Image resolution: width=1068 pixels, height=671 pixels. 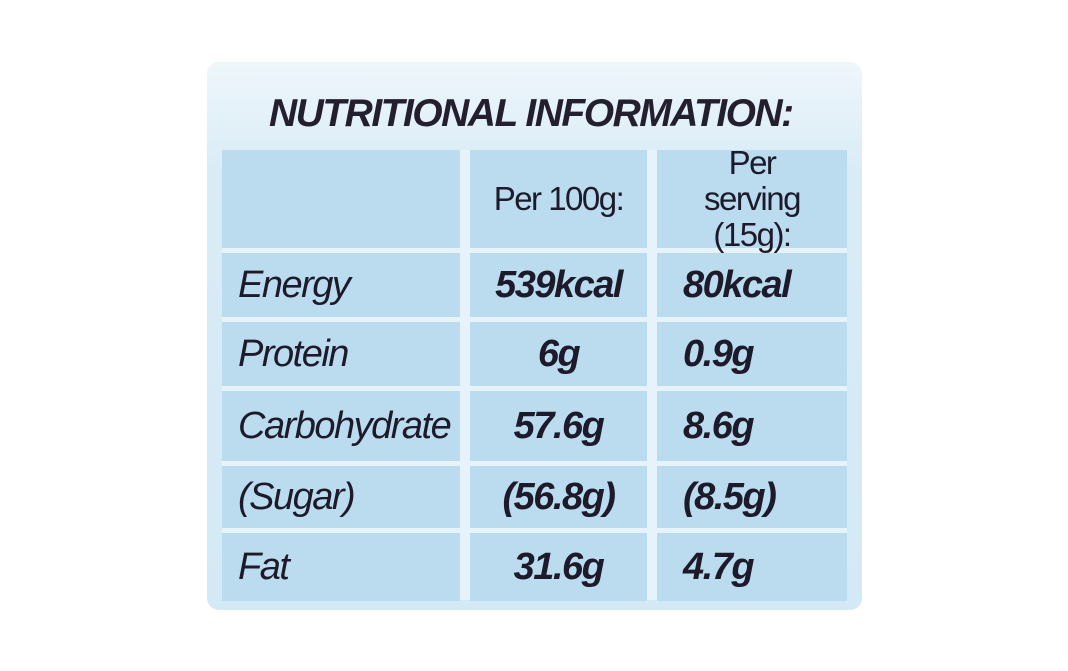 I want to click on value-cell: 0.9g, so click(x=752, y=354).